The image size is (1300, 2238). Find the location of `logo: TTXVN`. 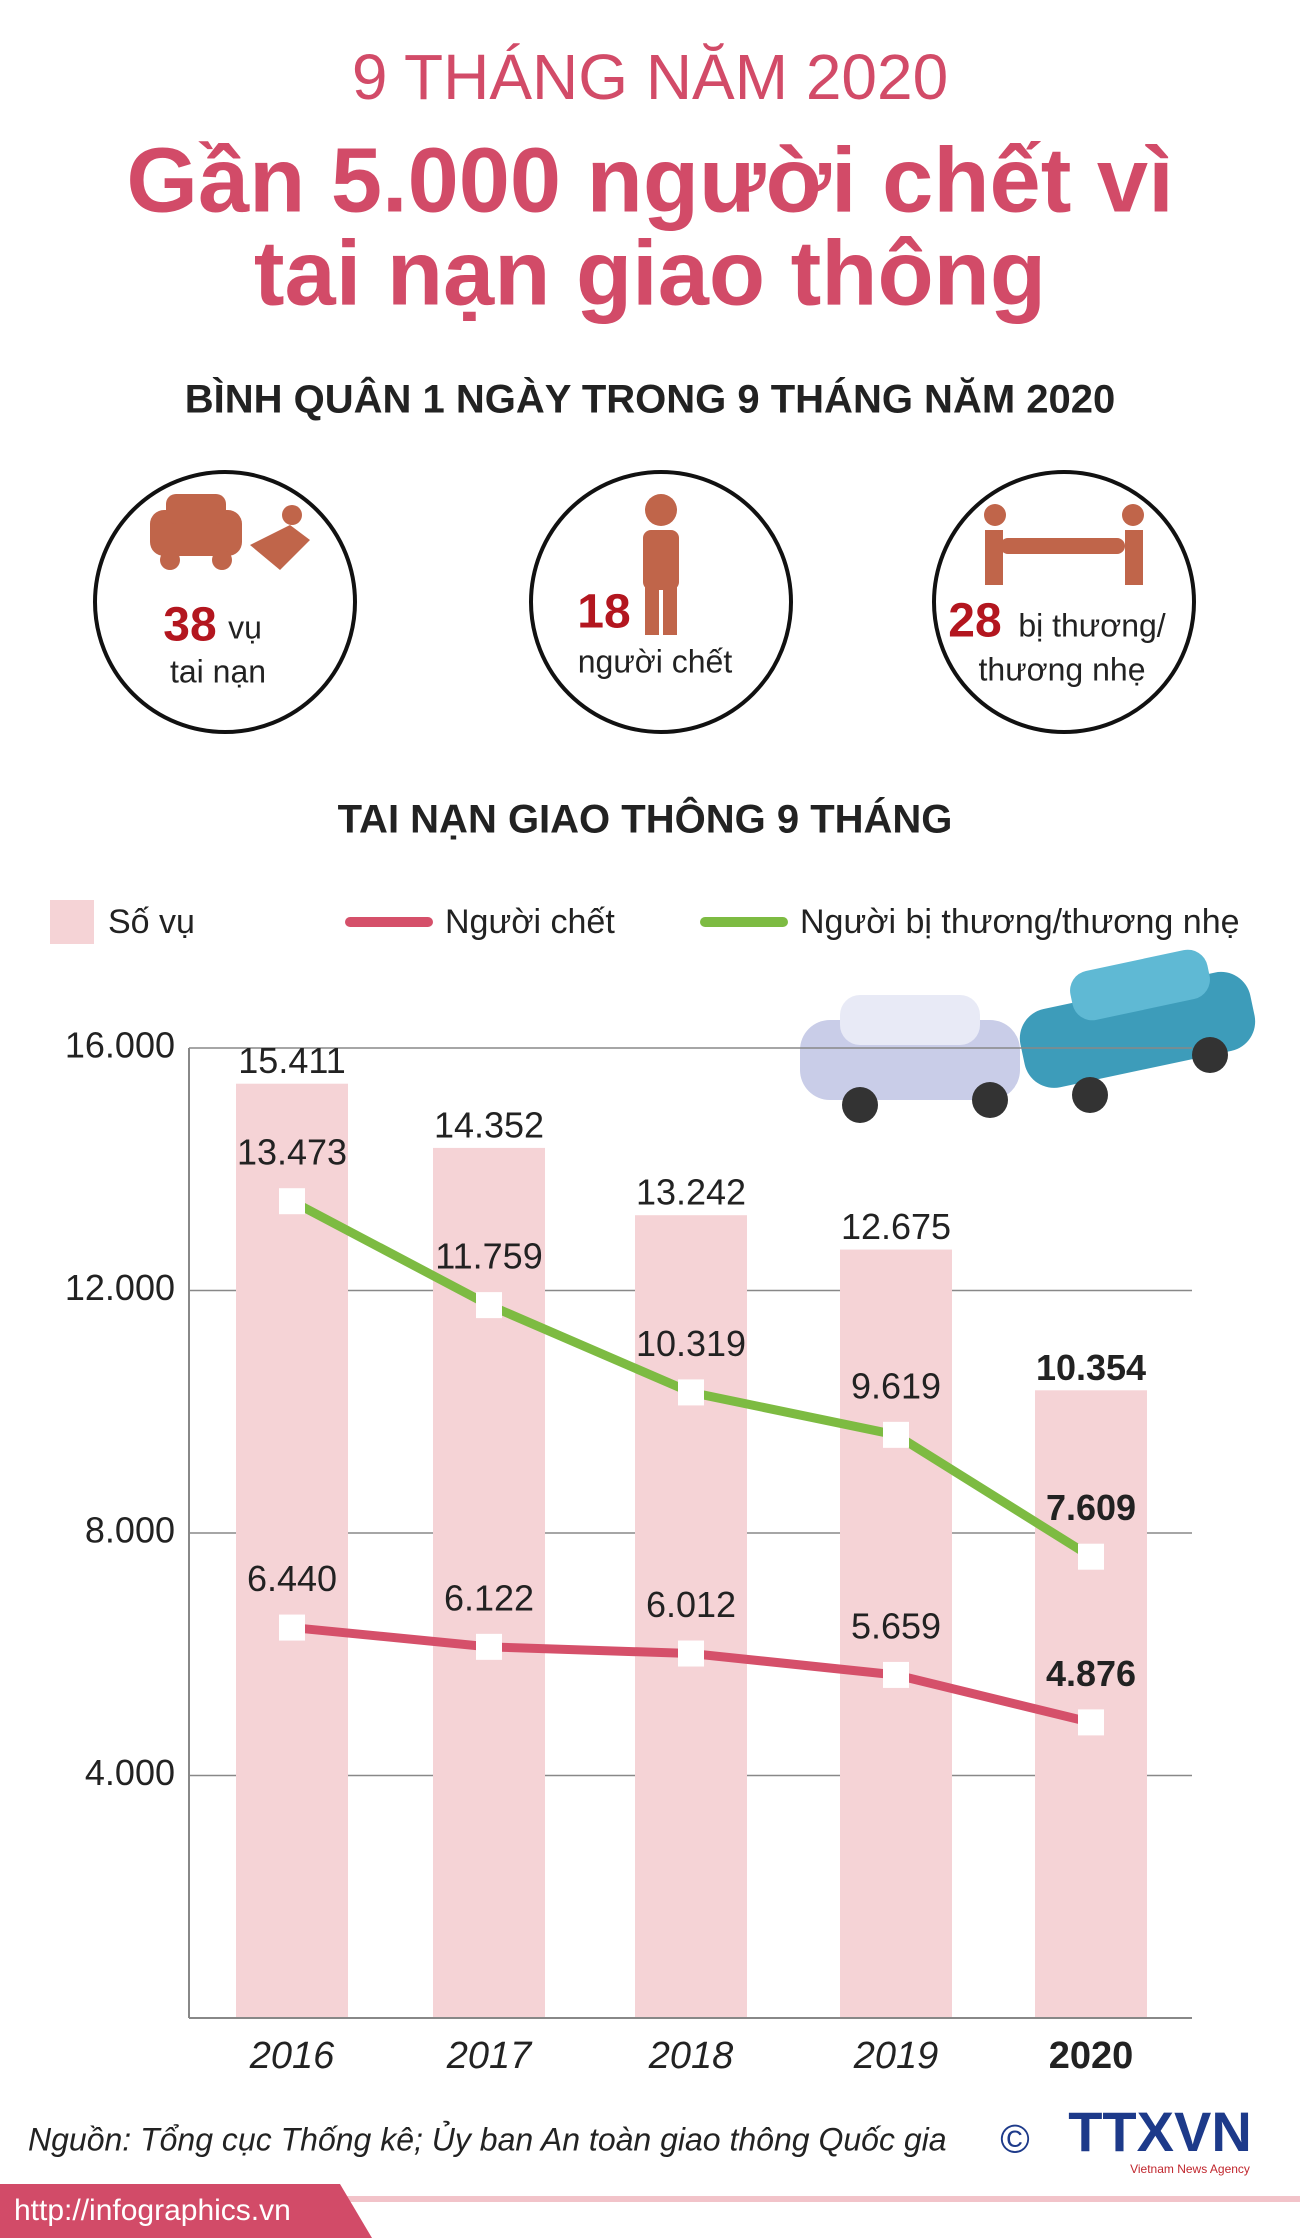

logo: TTXVN is located at coordinates (1160, 2131).